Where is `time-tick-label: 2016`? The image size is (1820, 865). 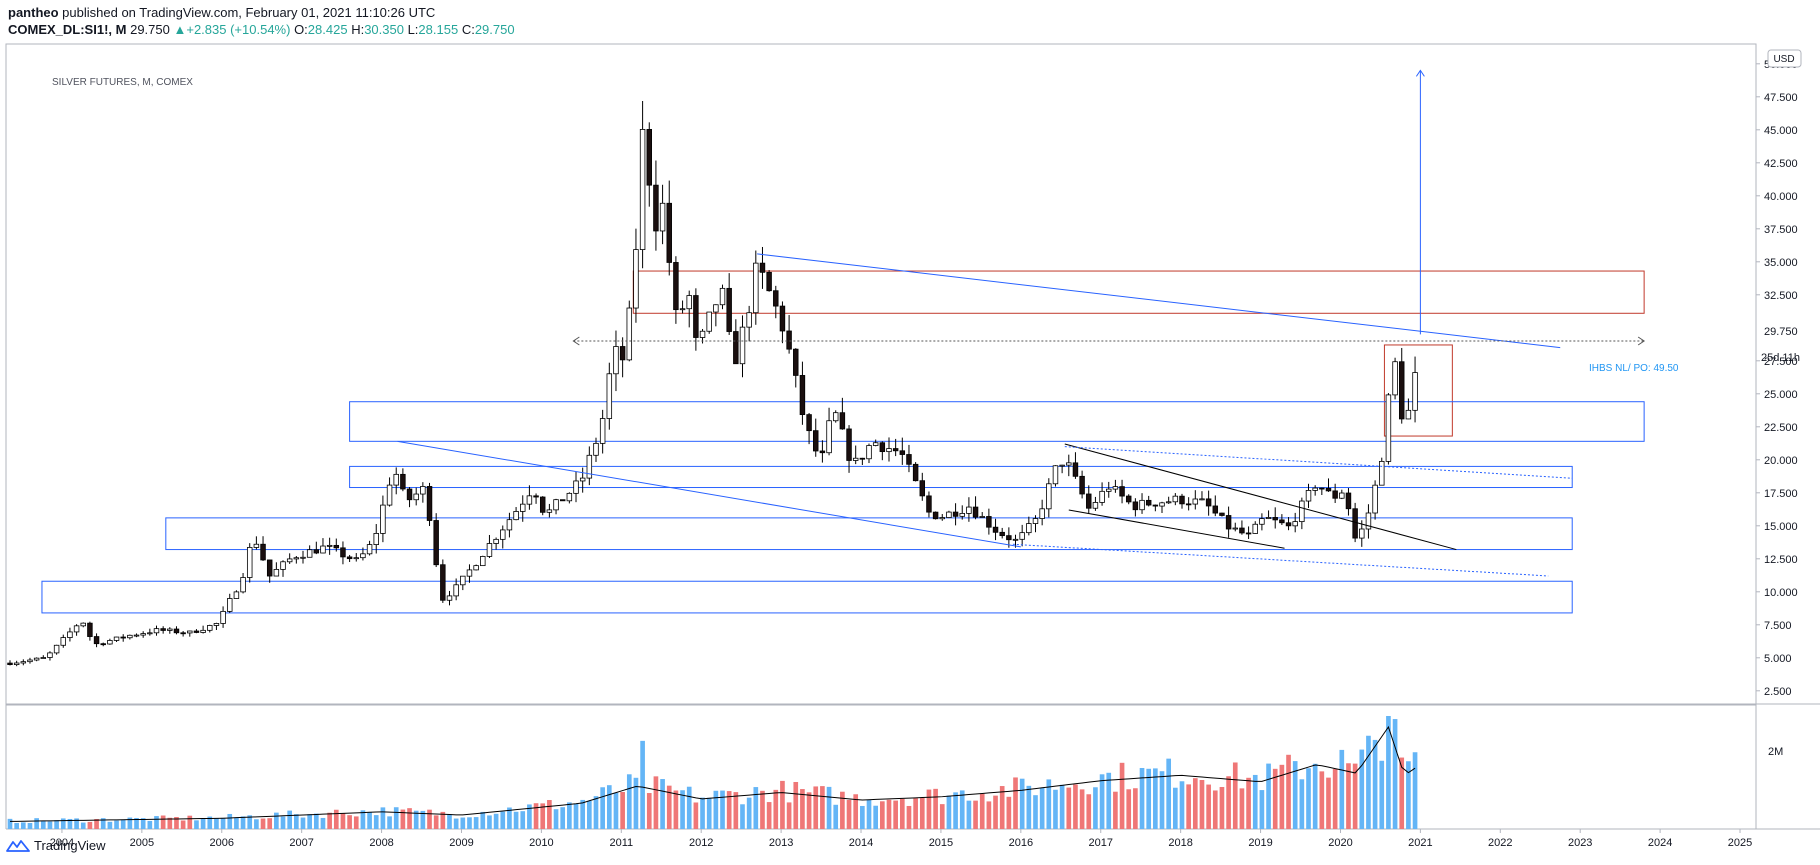
time-tick-label: 2016 is located at coordinates (1021, 843).